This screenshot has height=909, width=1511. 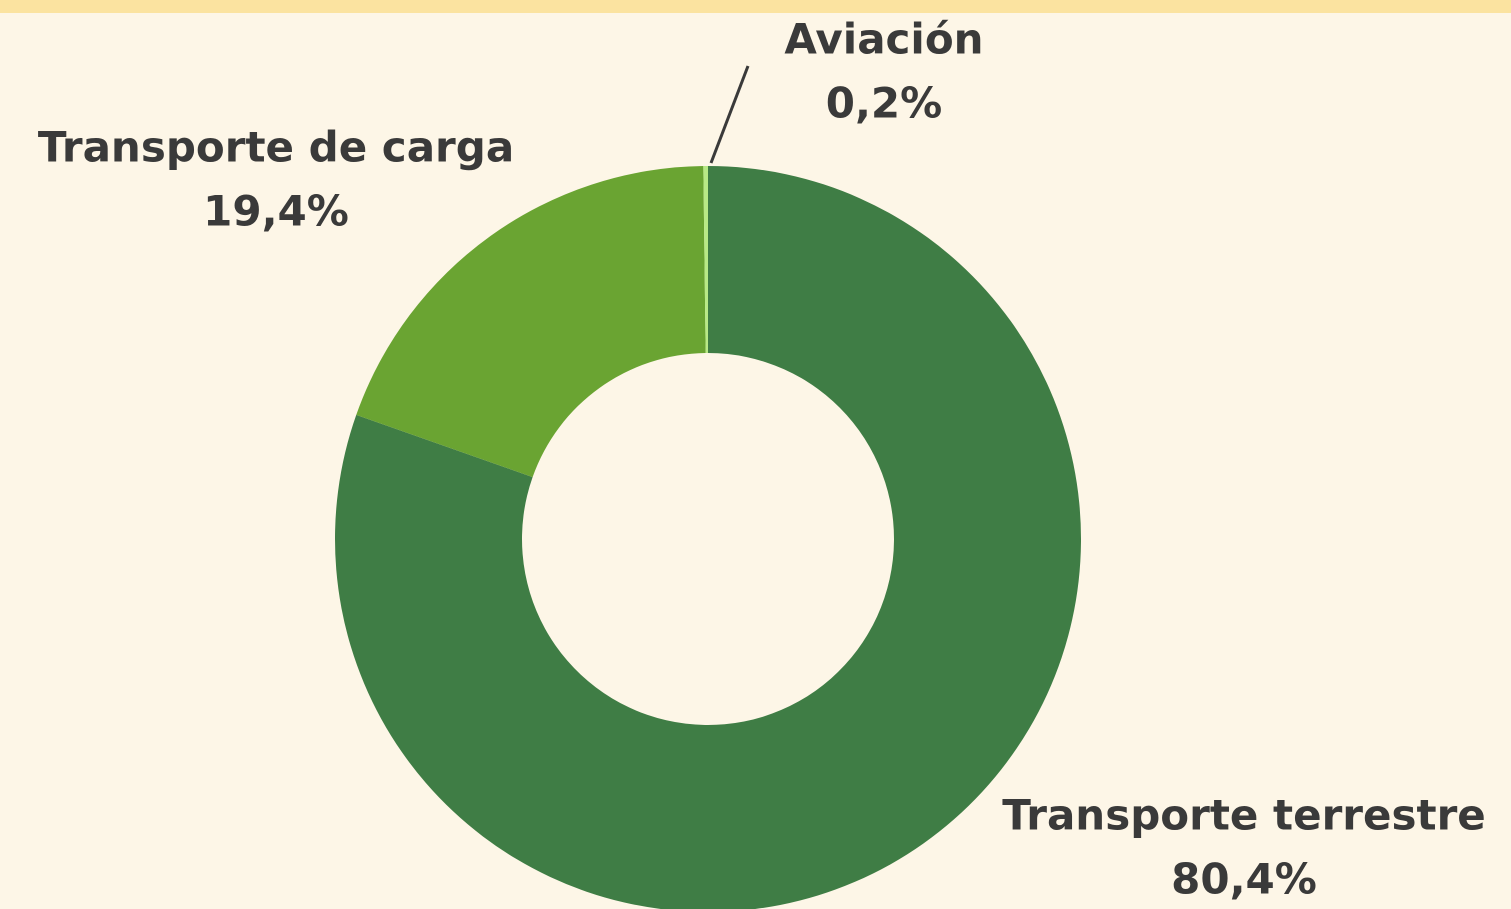 What do you see at coordinates (276, 211) in the screenshot?
I see `value-label: 19,4%` at bounding box center [276, 211].